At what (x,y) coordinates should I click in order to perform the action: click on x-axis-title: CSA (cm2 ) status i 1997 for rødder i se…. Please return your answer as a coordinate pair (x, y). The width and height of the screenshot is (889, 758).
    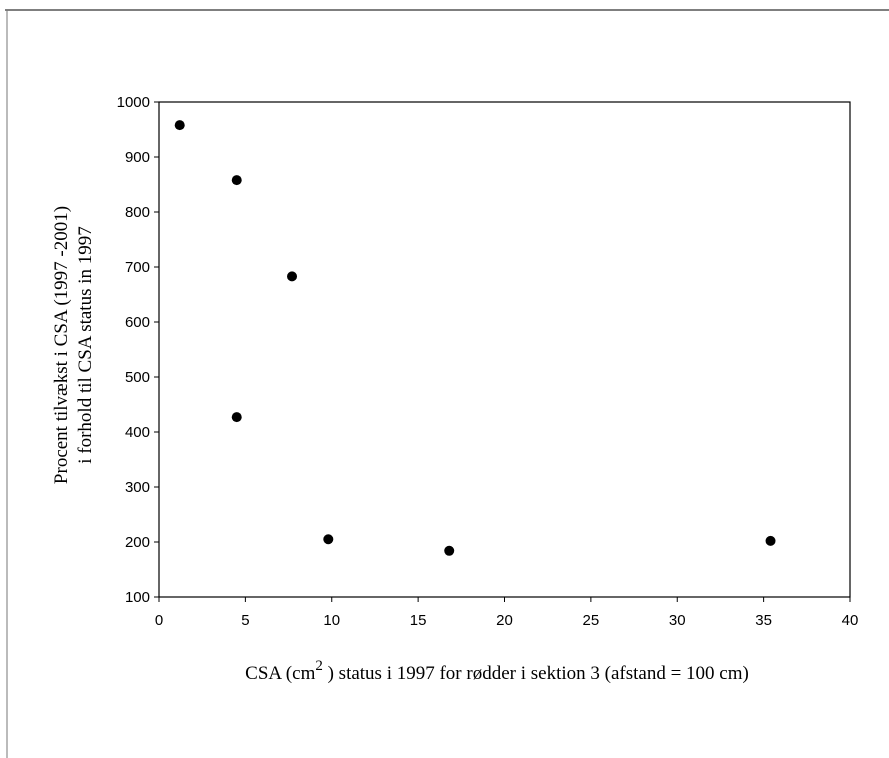
    Looking at the image, I should click on (497, 671).